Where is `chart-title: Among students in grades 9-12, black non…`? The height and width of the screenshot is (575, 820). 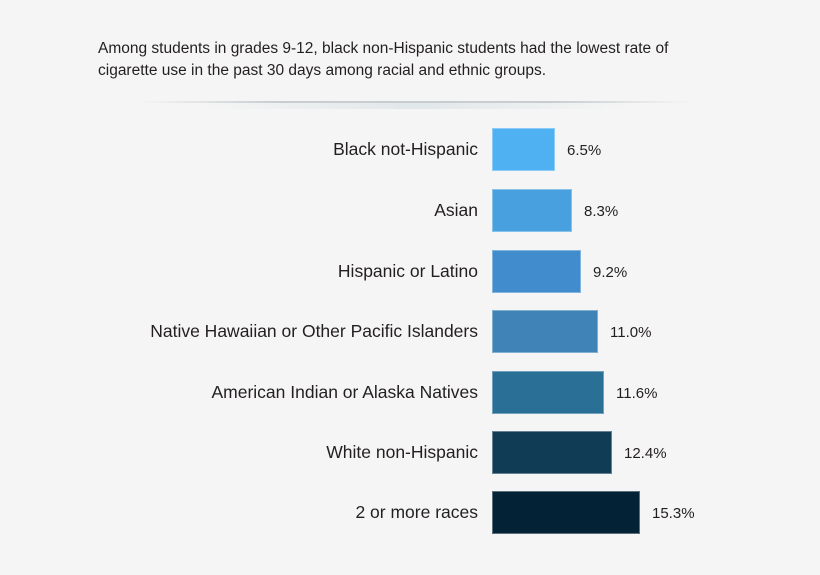
chart-title: Among students in grades 9-12, black non… is located at coordinates (418, 60).